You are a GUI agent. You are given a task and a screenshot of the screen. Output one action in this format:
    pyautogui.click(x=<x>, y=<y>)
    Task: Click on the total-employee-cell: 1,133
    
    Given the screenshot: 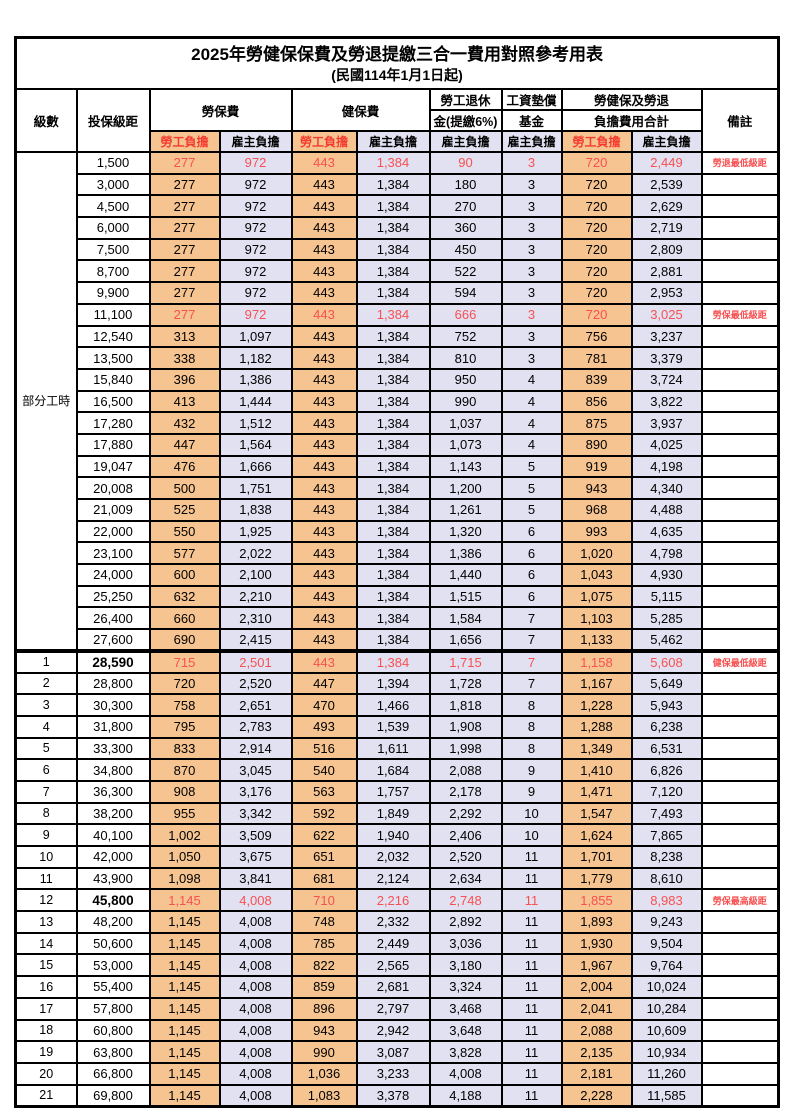 What is the action you would take?
    pyautogui.click(x=596, y=640)
    